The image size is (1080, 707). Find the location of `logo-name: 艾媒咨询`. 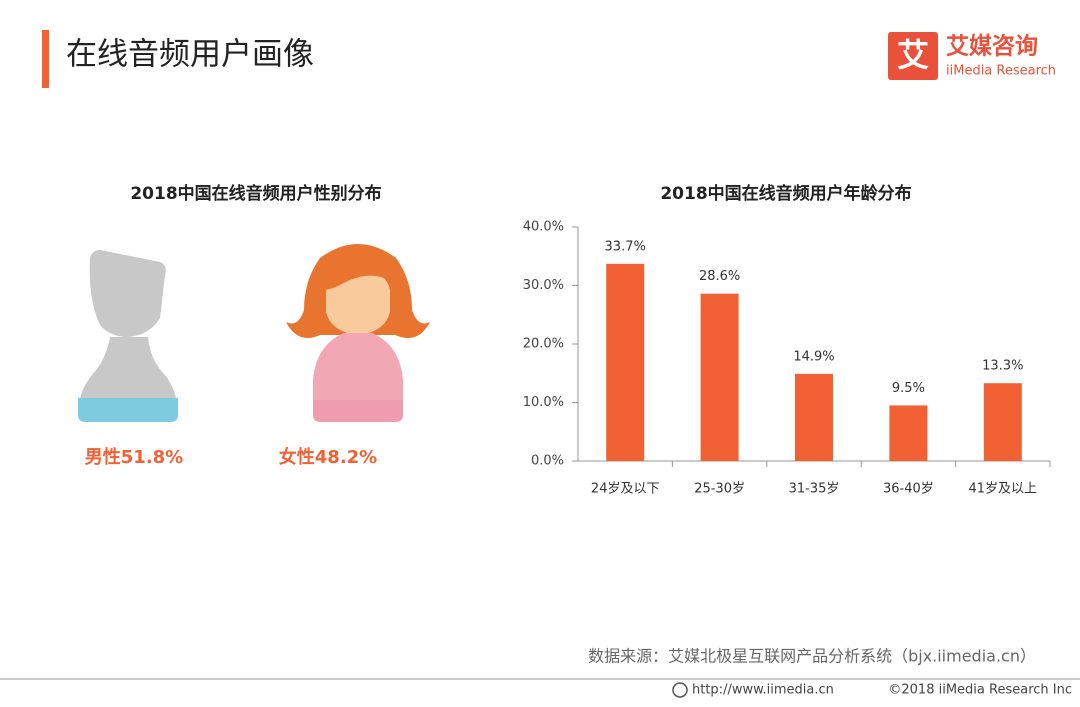

logo-name: 艾媒咨询 is located at coordinates (992, 46).